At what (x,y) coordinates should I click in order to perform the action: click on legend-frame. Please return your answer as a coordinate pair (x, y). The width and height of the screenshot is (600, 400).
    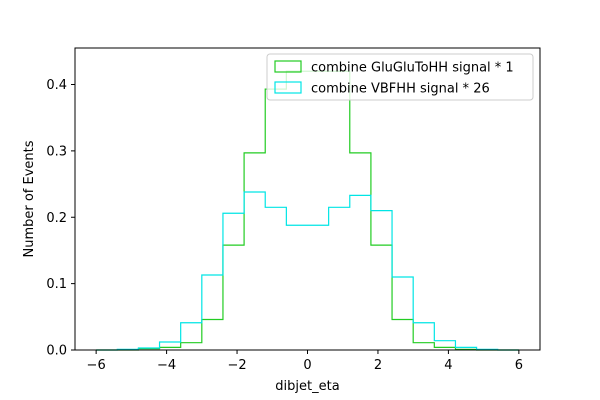
    Looking at the image, I should click on (400, 77).